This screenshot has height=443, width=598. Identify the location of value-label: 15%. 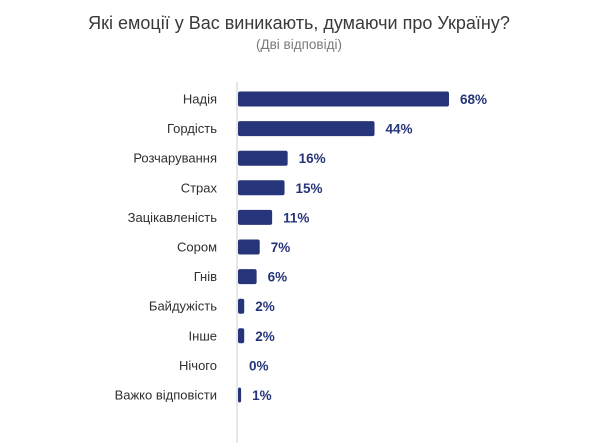
(309, 188).